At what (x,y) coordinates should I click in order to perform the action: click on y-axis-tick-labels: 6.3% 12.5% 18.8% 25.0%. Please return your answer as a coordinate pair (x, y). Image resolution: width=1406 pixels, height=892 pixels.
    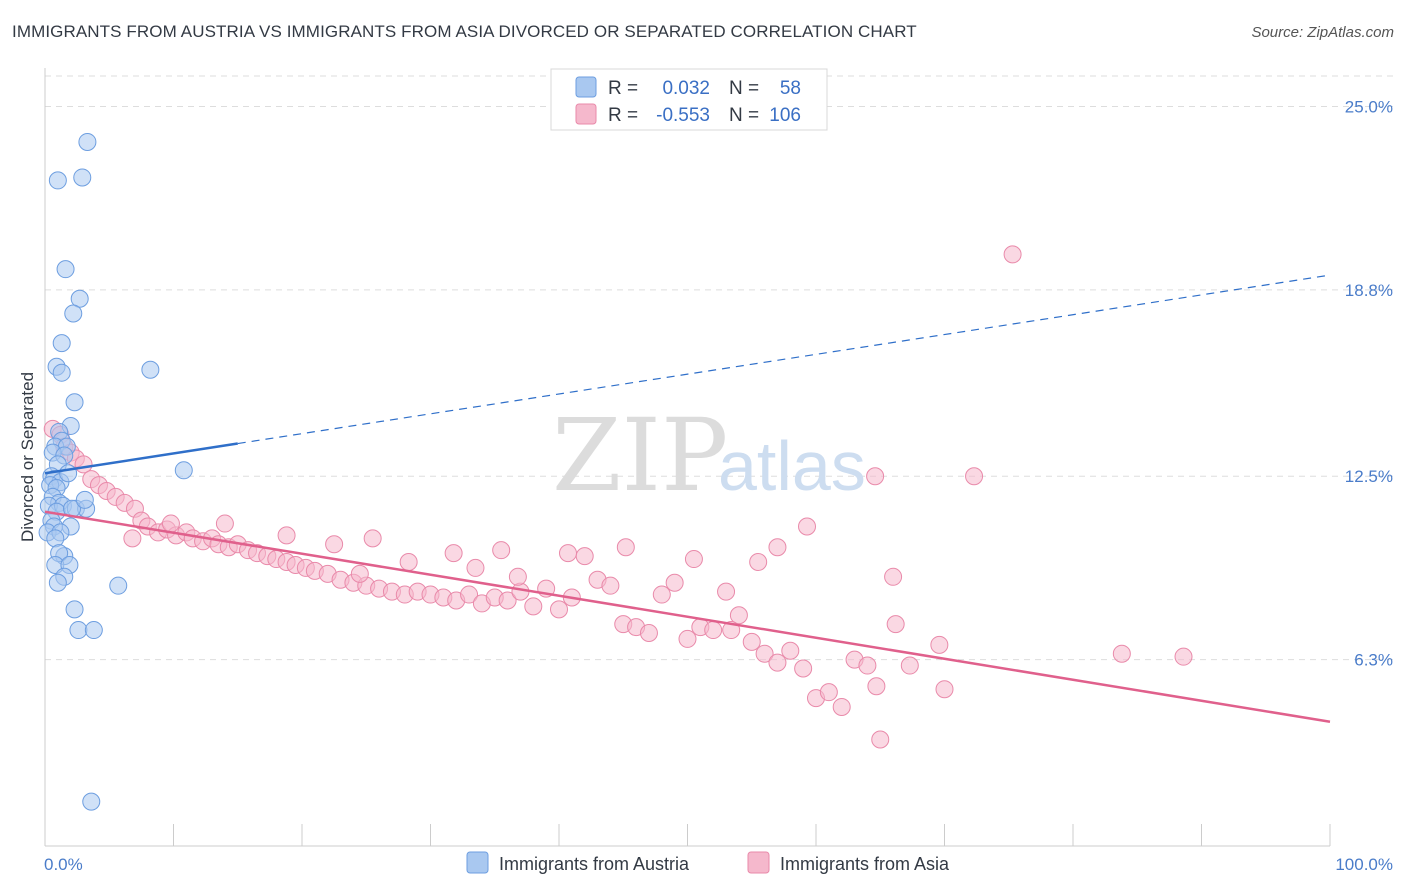
    Looking at the image, I should click on (1369, 383).